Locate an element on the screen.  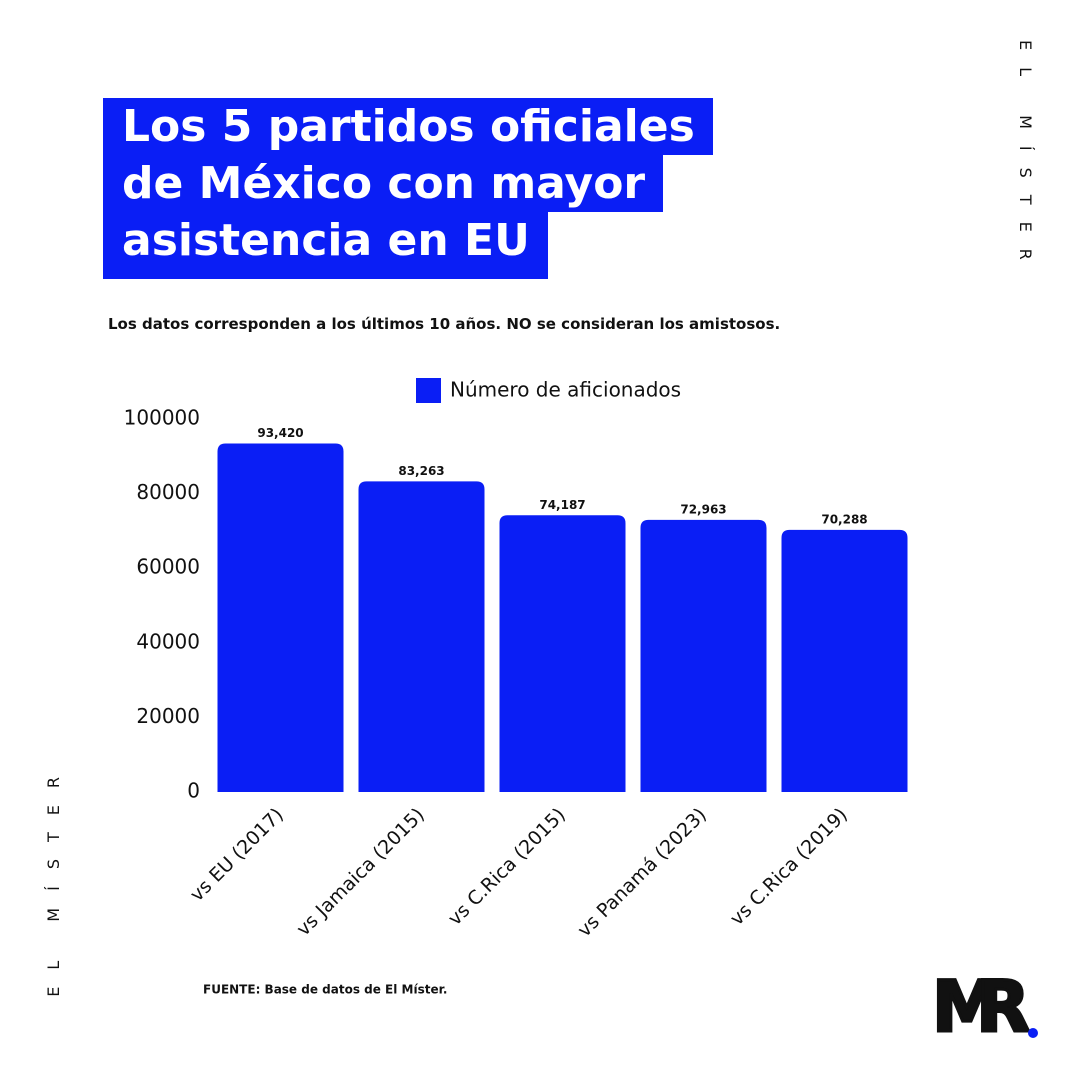
x-tick-label: vs C.Rica (2019) is located at coordinates (789, 867).